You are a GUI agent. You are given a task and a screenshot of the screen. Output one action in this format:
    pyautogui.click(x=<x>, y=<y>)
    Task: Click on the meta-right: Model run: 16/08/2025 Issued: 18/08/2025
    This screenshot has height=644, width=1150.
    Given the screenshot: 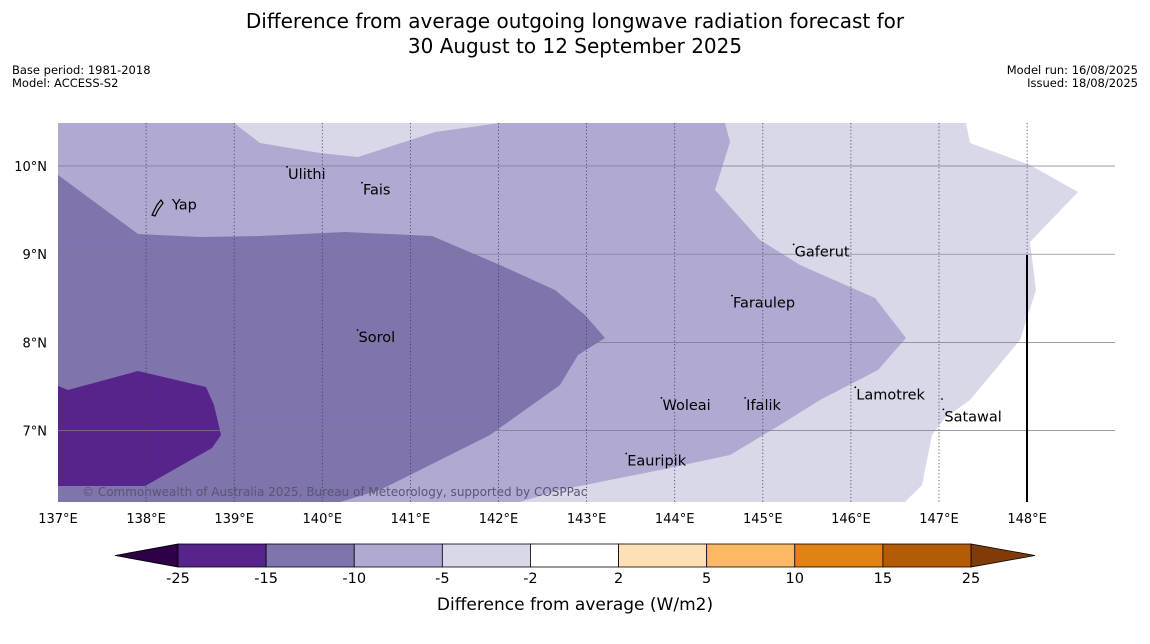 What is the action you would take?
    pyautogui.click(x=1072, y=77)
    